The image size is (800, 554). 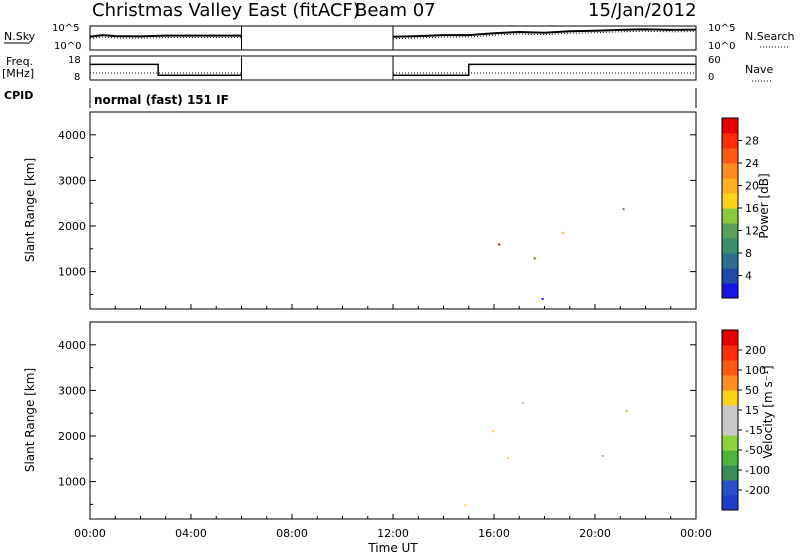 I want to click on scale-tick-label: 12, so click(x=752, y=231).